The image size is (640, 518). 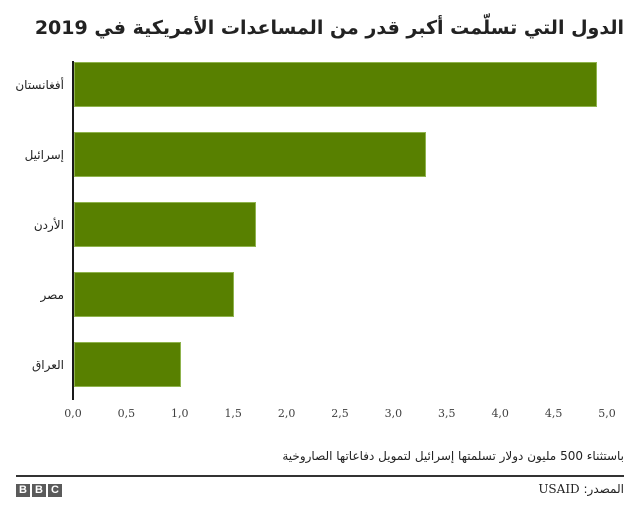 What do you see at coordinates (603, 489) in the screenshot?
I see `source-label: المصدر:` at bounding box center [603, 489].